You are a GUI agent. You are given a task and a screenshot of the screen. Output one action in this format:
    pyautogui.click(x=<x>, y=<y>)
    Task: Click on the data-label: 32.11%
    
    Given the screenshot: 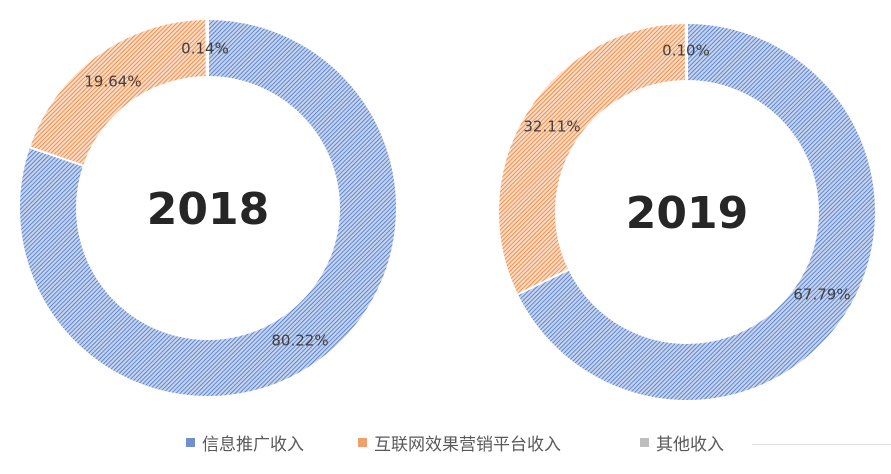 What is the action you would take?
    pyautogui.click(x=551, y=127)
    